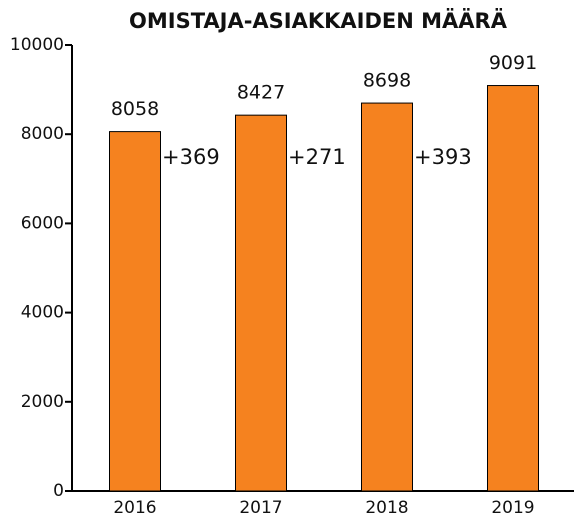  I want to click on x-tick-label: 2019, so click(512, 507).